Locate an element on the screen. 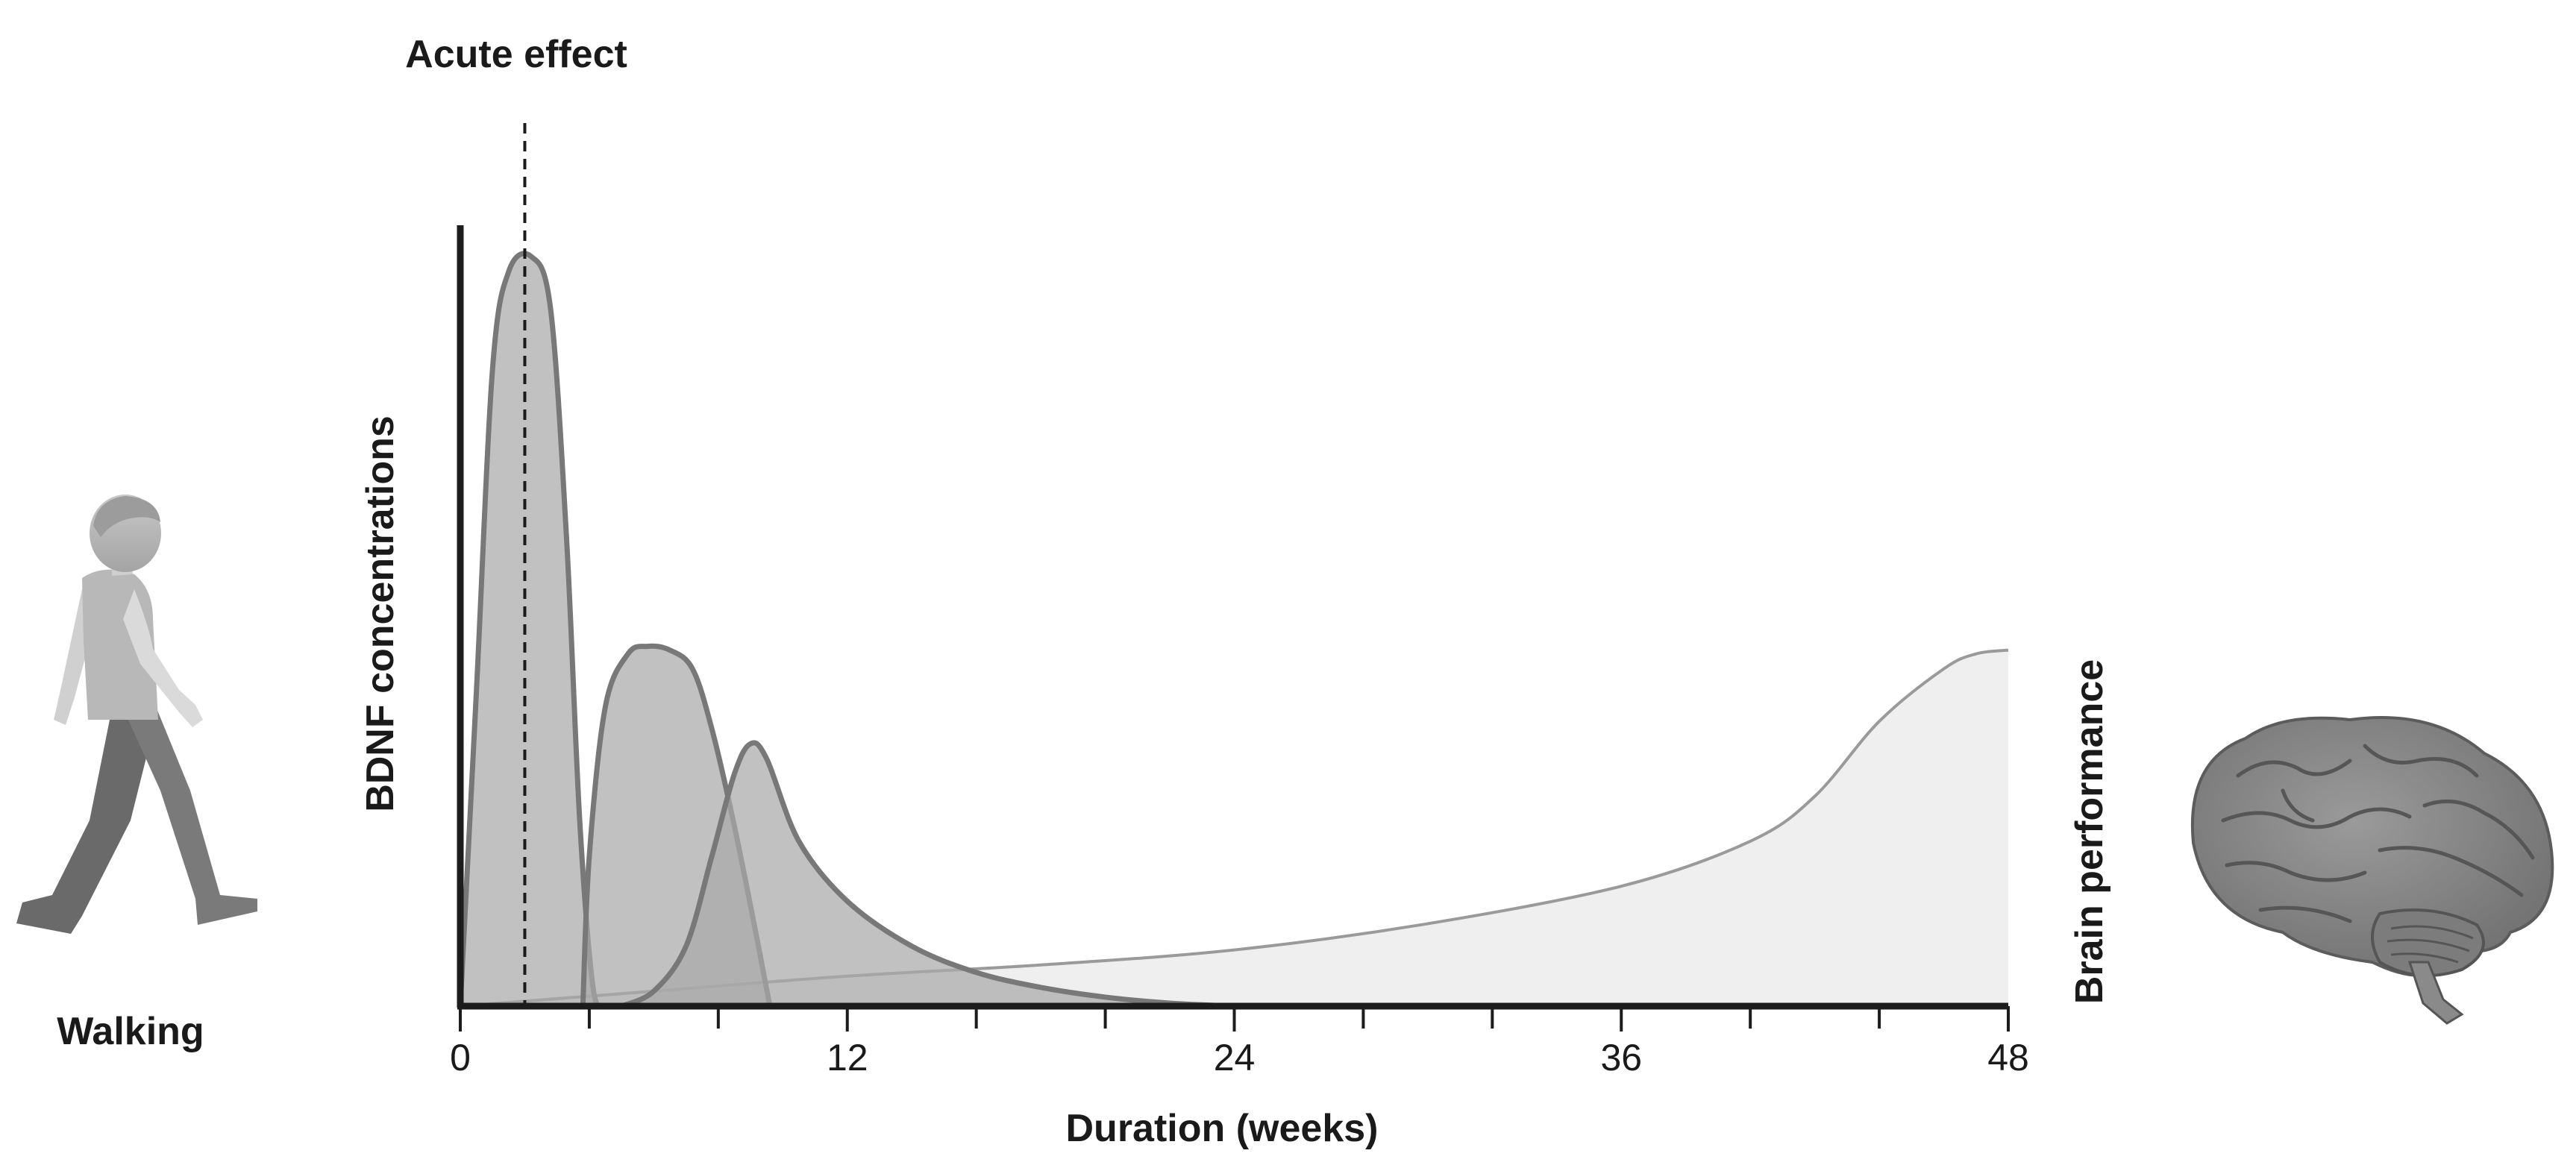 The height and width of the screenshot is (1168, 2576). series-line-acute-peak is located at coordinates (531, 630).